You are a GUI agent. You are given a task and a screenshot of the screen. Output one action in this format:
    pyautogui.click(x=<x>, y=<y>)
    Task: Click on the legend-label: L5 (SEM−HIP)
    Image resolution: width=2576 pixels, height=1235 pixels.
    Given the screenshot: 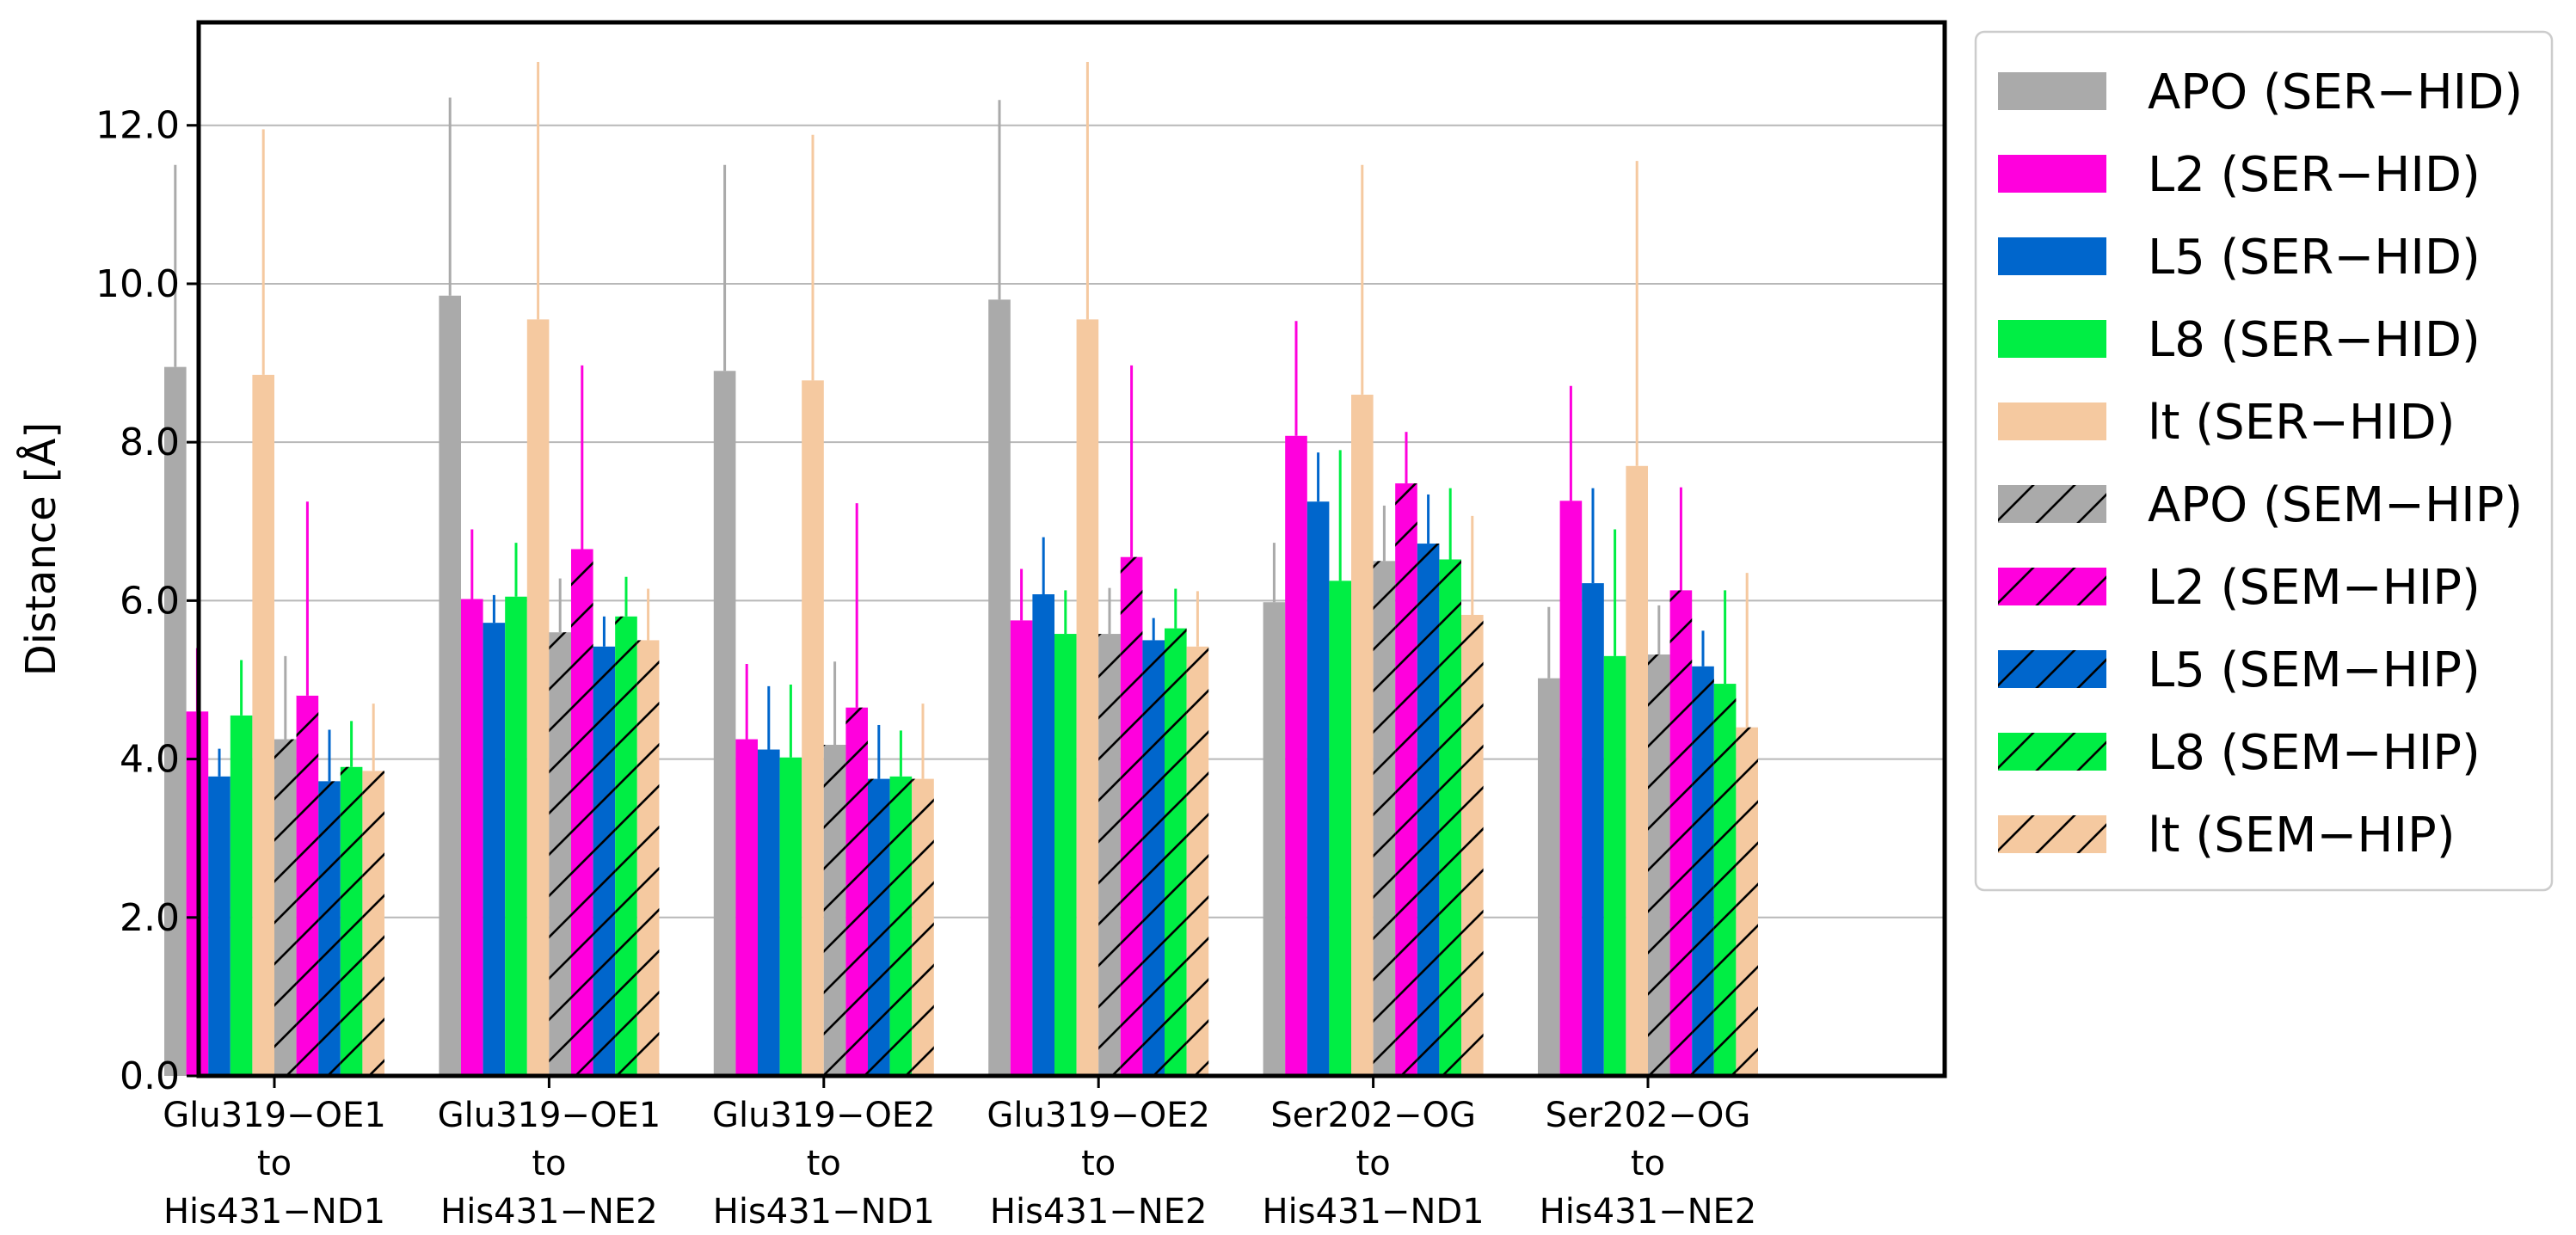 What is the action you would take?
    pyautogui.click(x=2314, y=670)
    